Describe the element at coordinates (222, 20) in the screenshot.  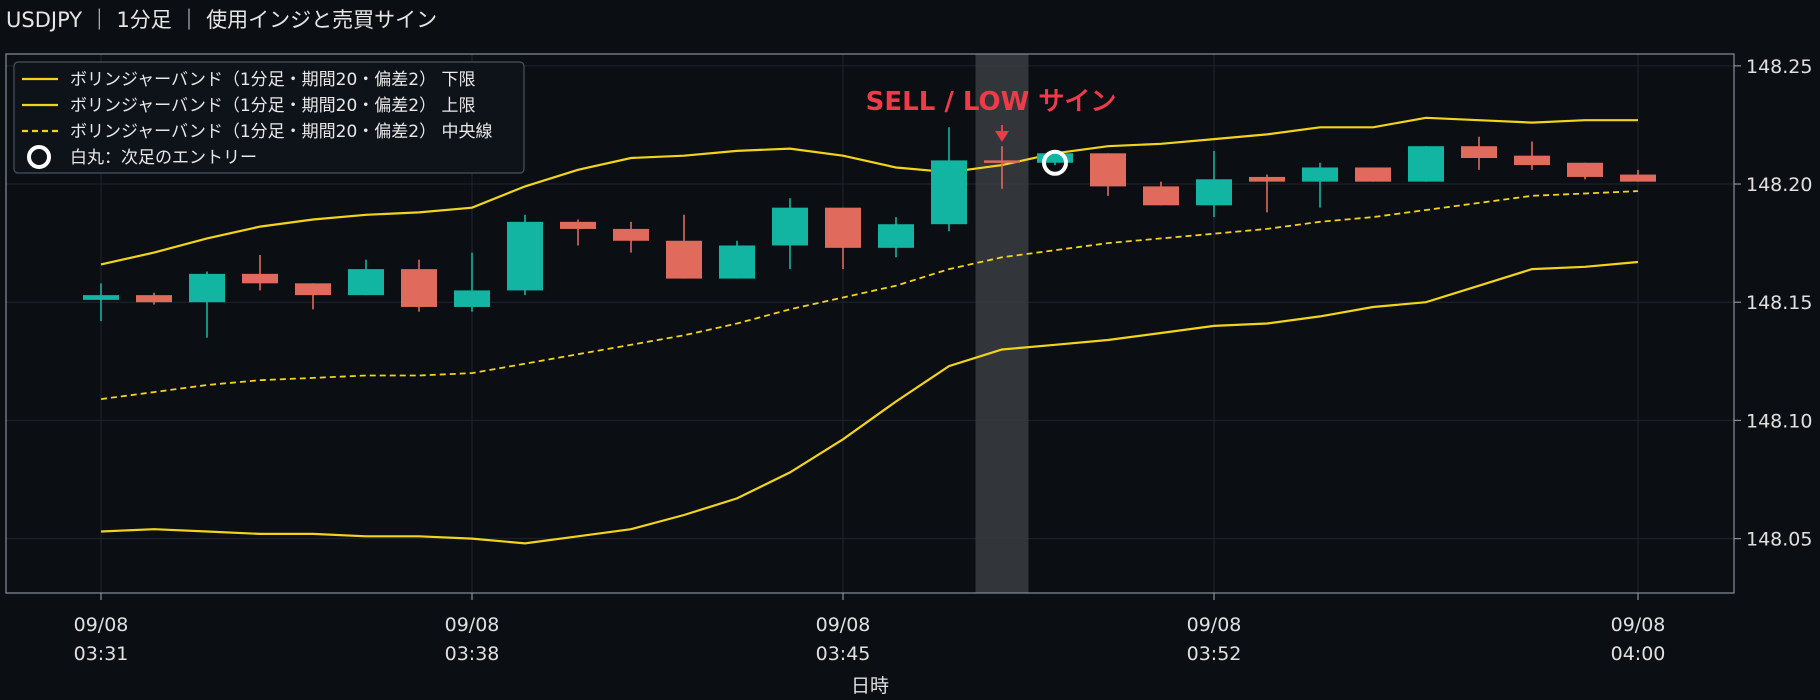
I see `chart-title: USDJPY ｜ 1分足 ｜ 使用インジと売買サイン` at that location.